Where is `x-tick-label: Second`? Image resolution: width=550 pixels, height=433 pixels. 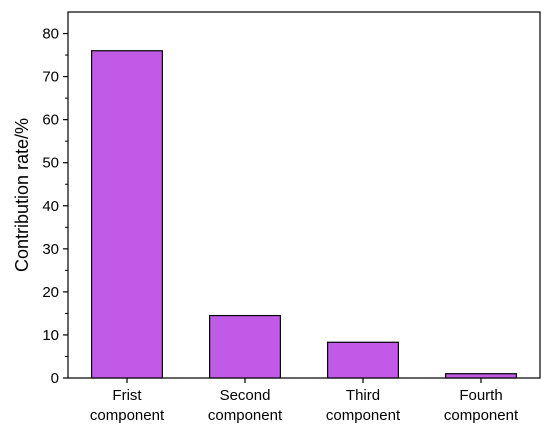
x-tick-label: Second is located at coordinates (245, 395).